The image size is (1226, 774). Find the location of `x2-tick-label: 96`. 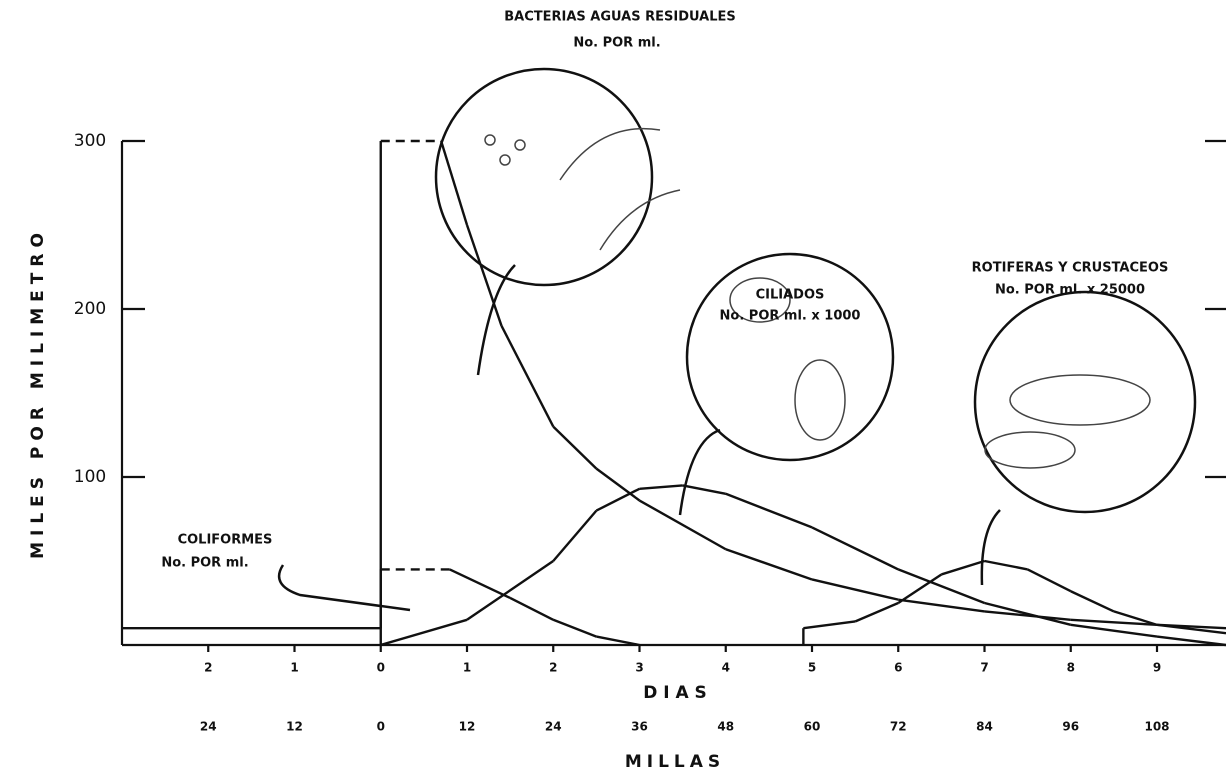

x2-tick-label: 96 is located at coordinates (1070, 727).